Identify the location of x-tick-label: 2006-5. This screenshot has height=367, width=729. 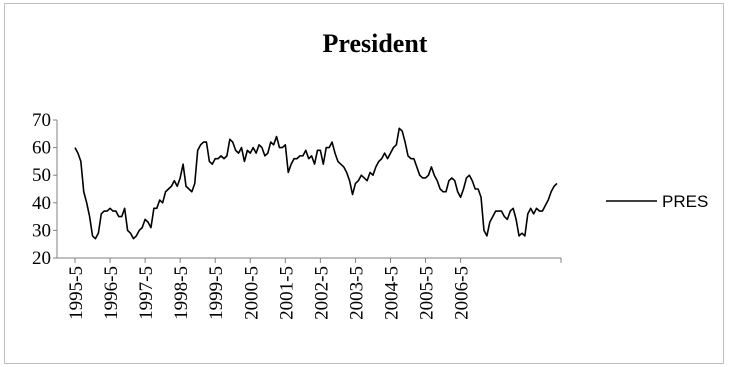
(462, 293).